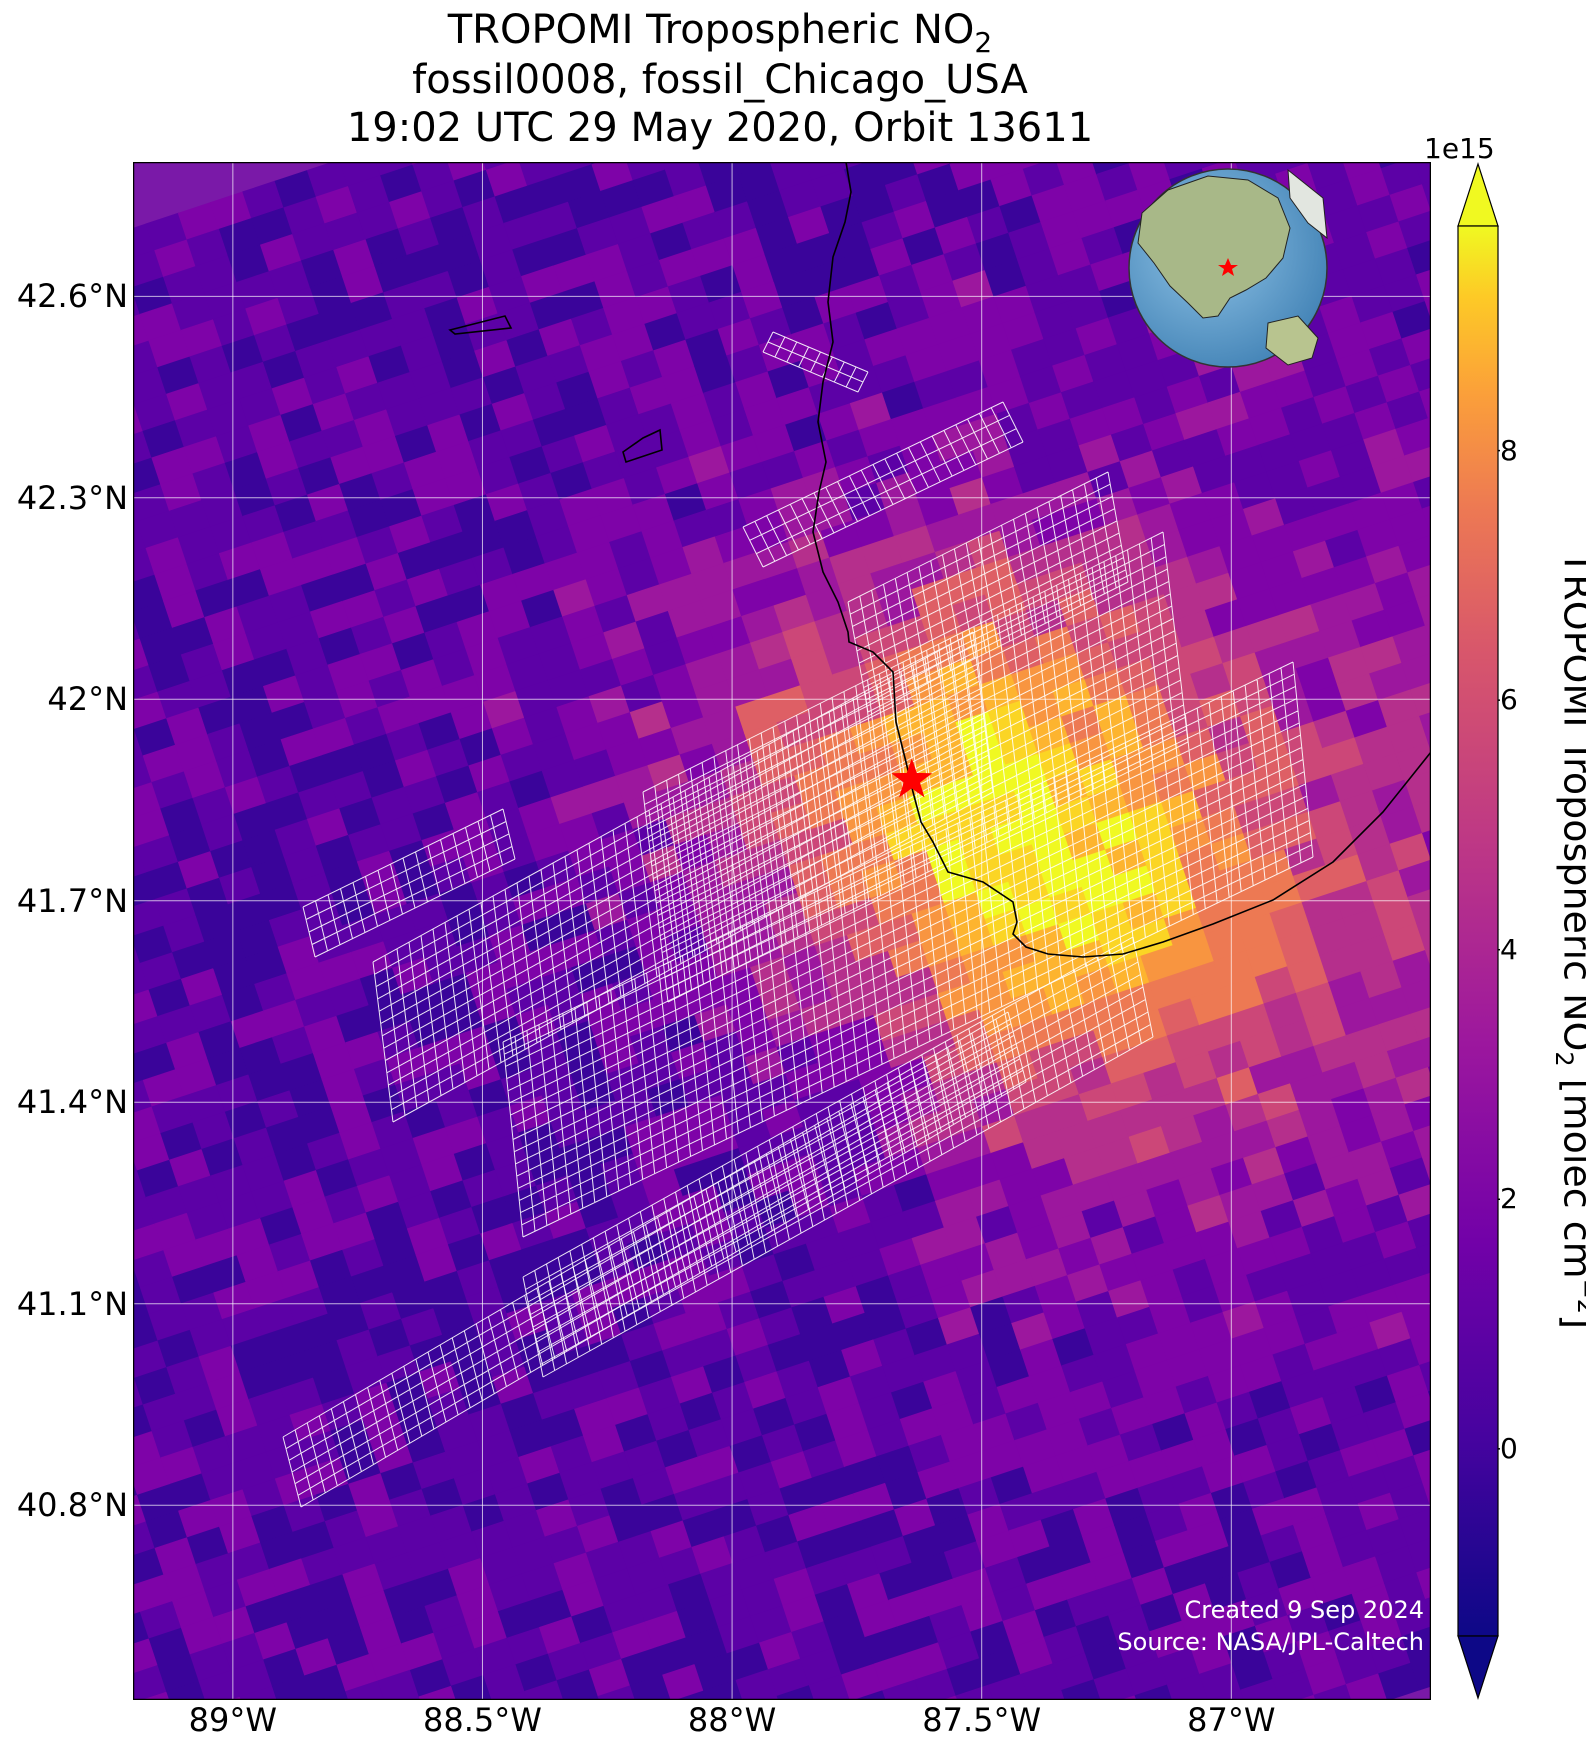 This screenshot has width=1586, height=1752. I want to click on colorbar-exponent: 1e15, so click(1459, 148).